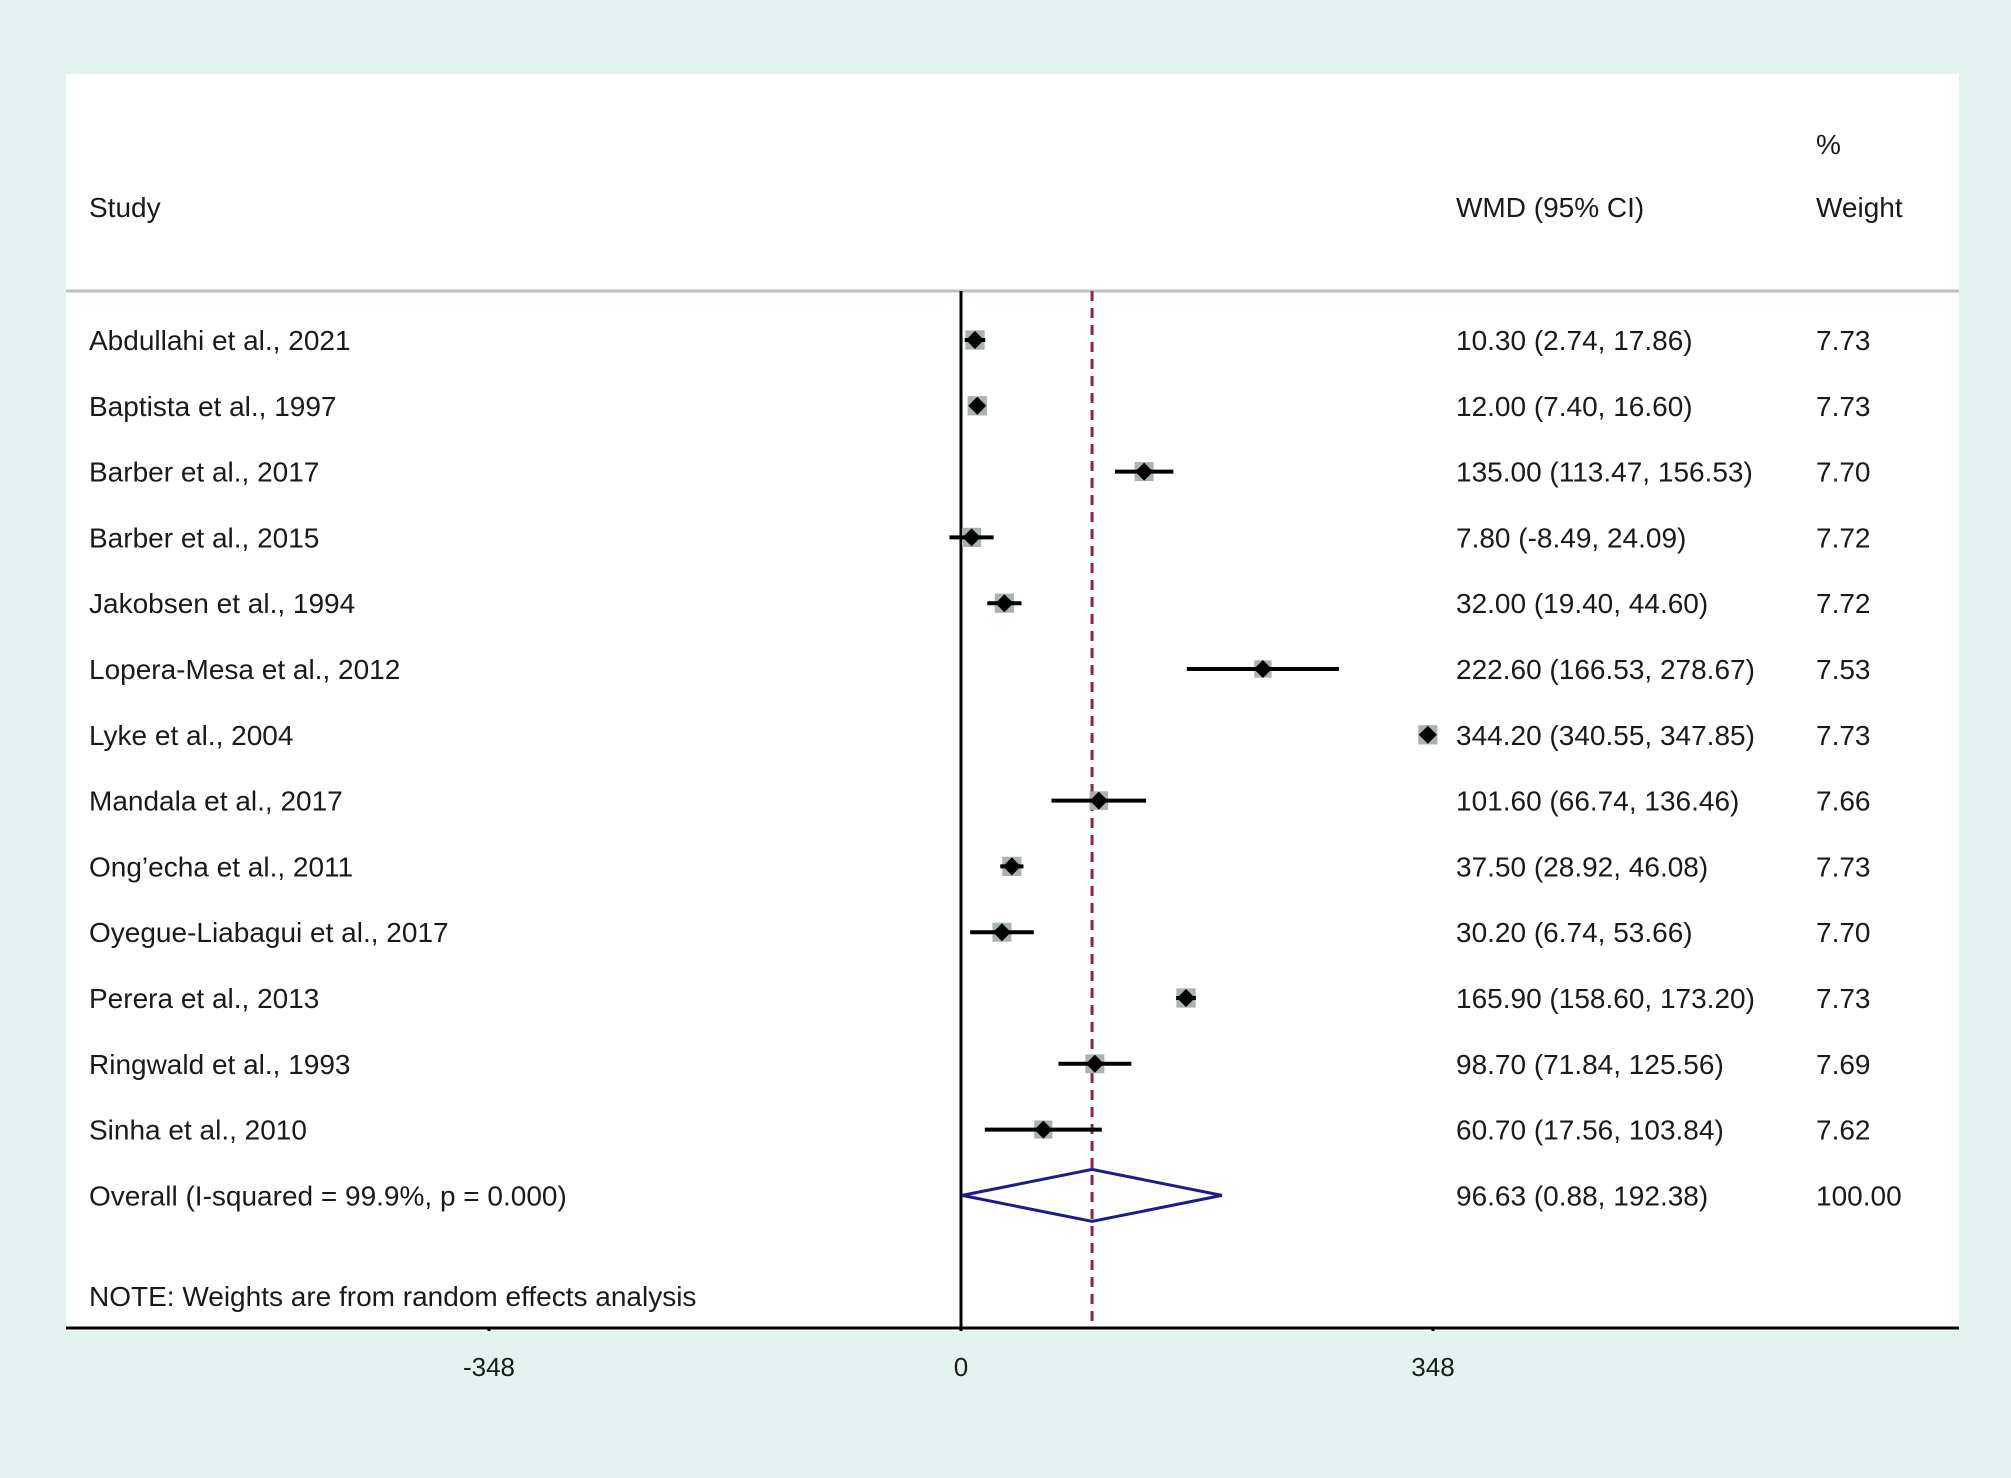 The height and width of the screenshot is (1478, 2011). What do you see at coordinates (1597, 801) in the screenshot?
I see `effect-estimate-label: 101.60 (66.74, 136.46)` at bounding box center [1597, 801].